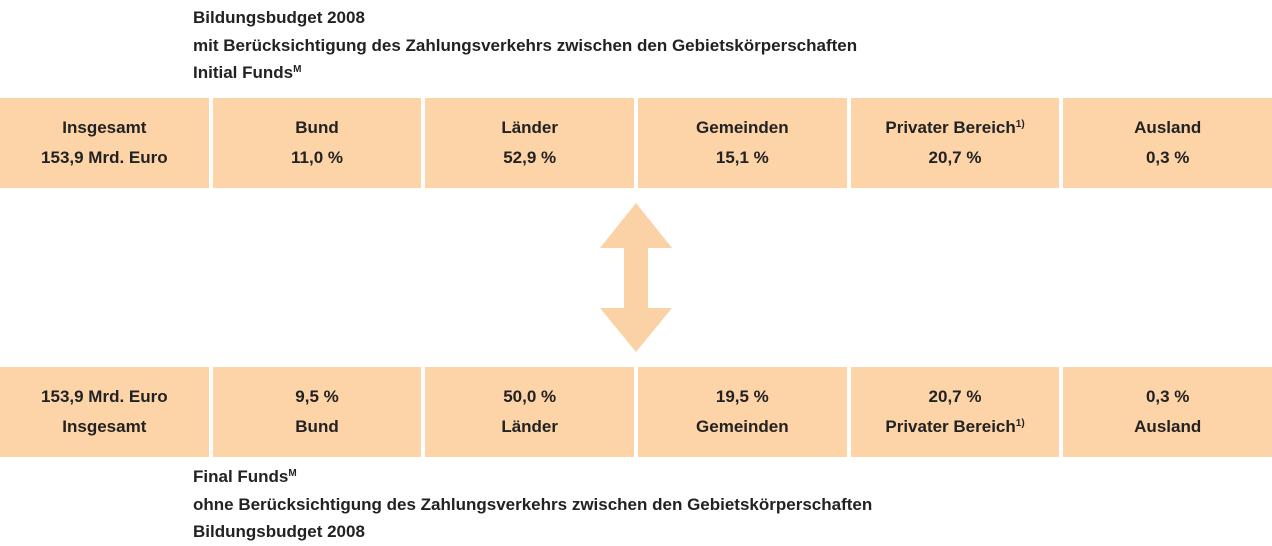 The width and height of the screenshot is (1272, 546). I want to click on cell-value: 52,9 %, so click(529, 158).